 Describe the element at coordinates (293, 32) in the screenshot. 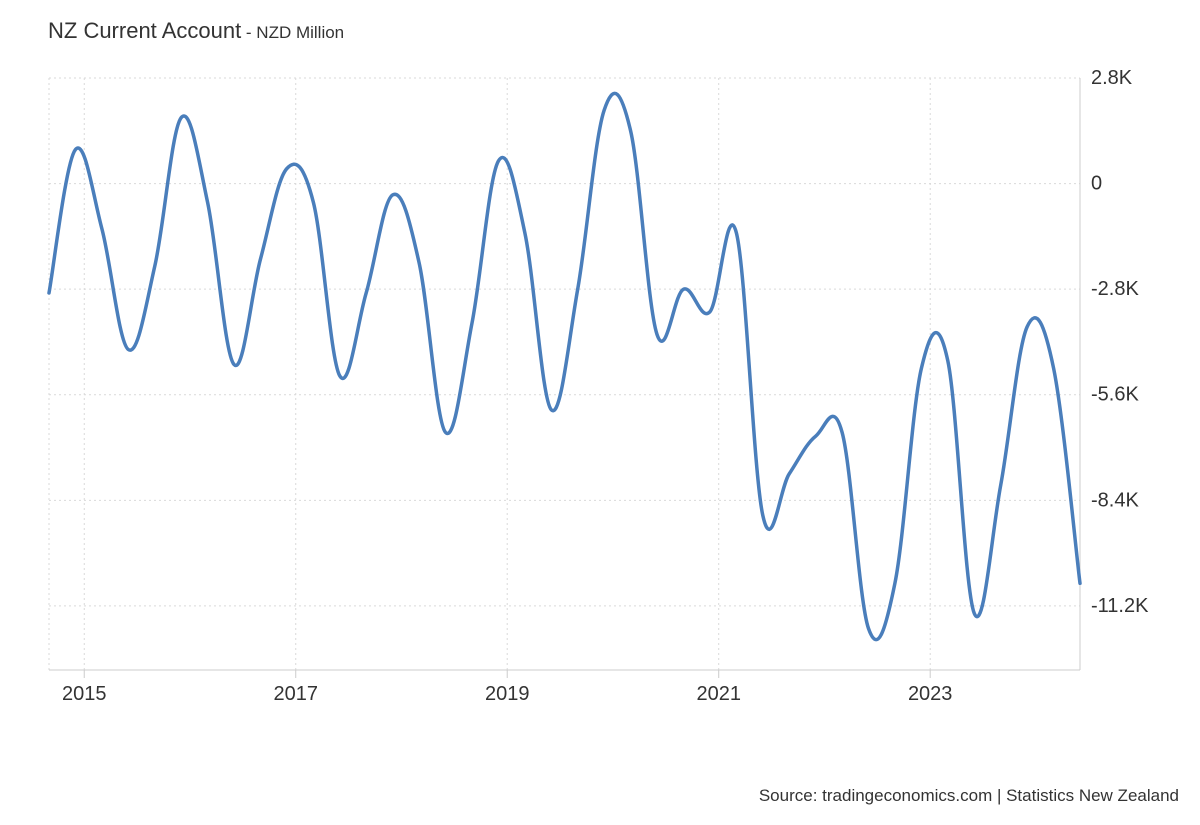

I see `chart-subtitle: - NZD Million` at that location.